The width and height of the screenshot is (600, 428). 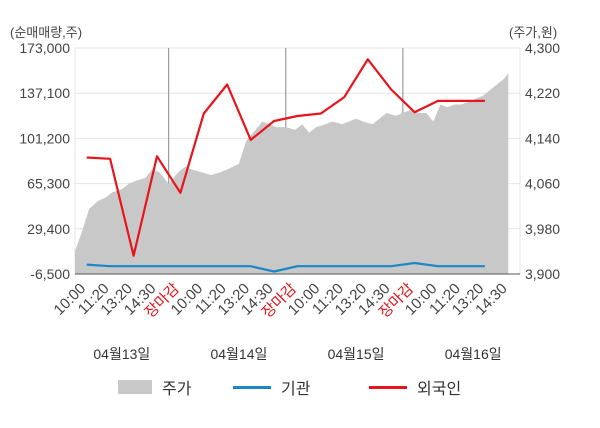 I want to click on right-tick-label: 4,060, so click(x=542, y=184).